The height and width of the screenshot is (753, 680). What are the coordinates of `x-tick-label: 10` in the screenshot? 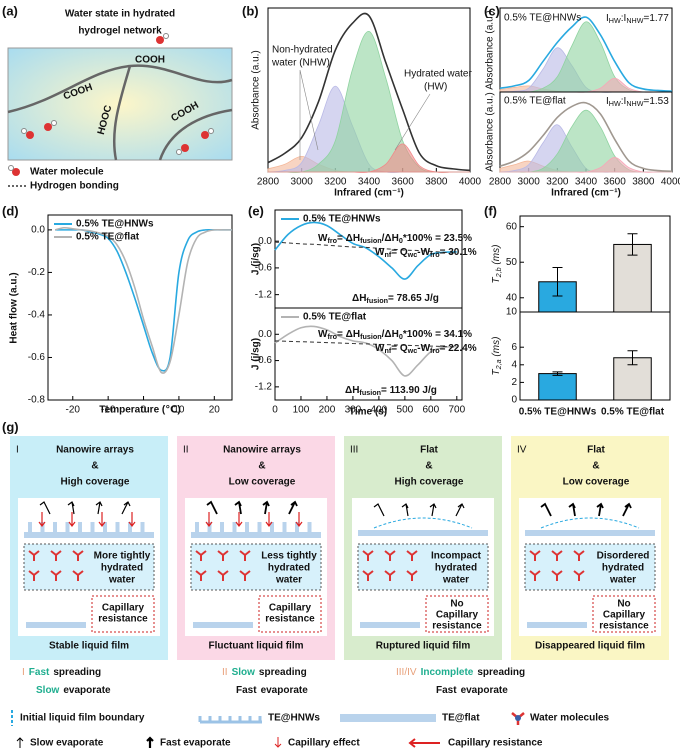 It's located at (179, 410).